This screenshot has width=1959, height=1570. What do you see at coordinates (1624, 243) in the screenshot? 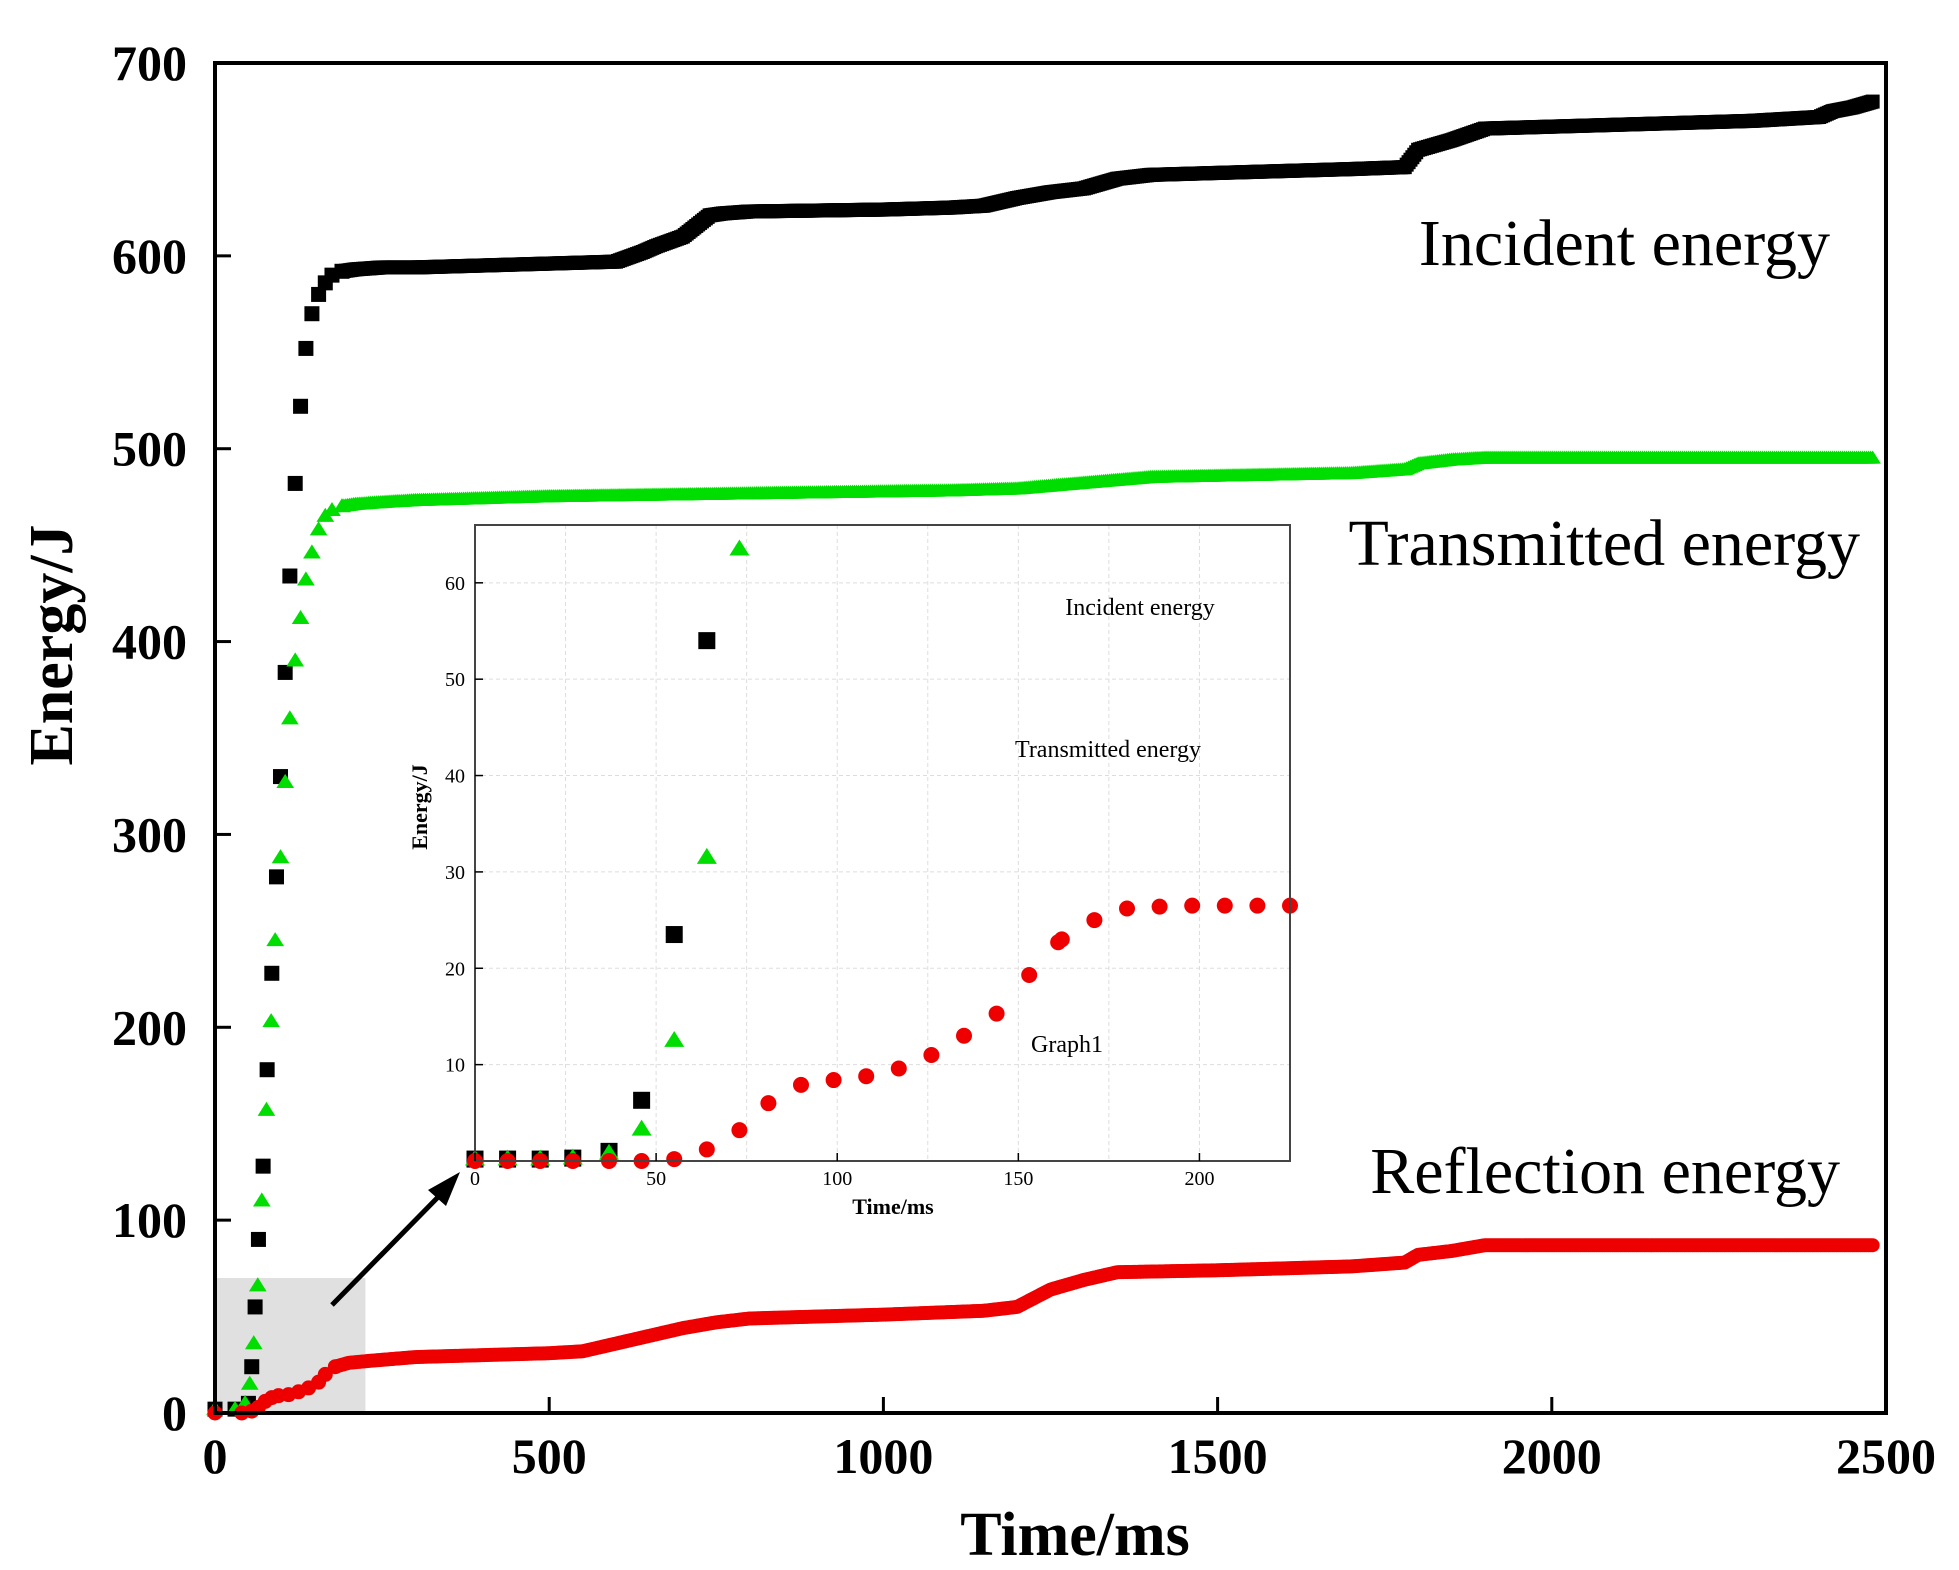
I see `incident-energy-label: Incident energy` at bounding box center [1624, 243].